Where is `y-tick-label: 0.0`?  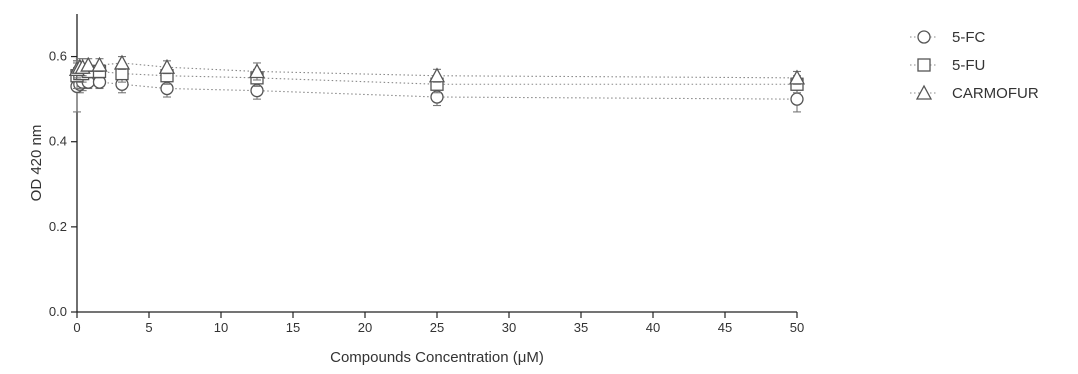 y-tick-label: 0.0 is located at coordinates (58, 311).